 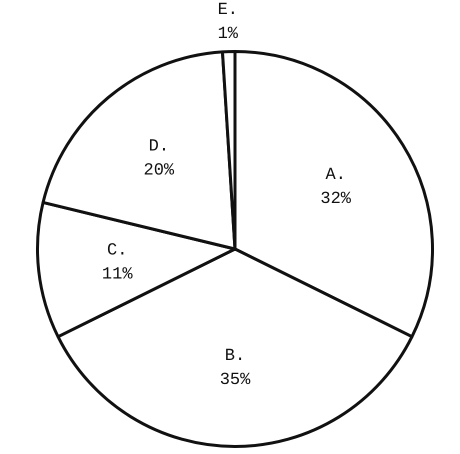 I want to click on slice-label: E., so click(x=228, y=10).